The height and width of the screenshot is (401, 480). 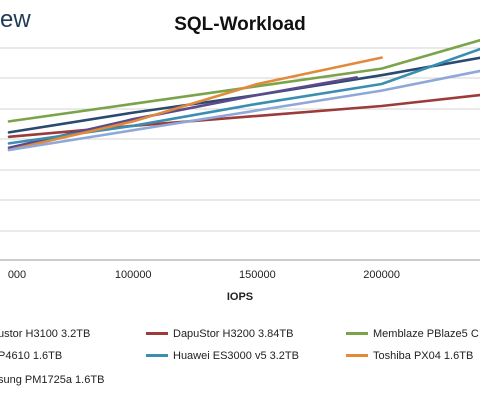 I want to click on legend-label-5: Toshiba PX04 1.6TB, so click(x=423, y=356).